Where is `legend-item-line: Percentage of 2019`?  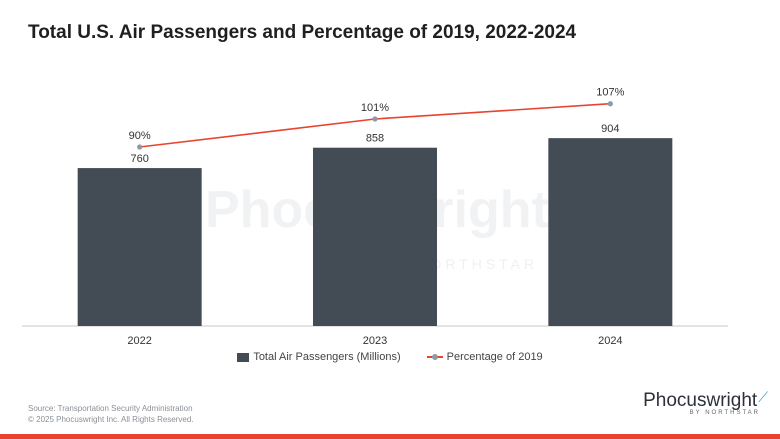
legend-item-line: Percentage of 2019 is located at coordinates (484, 357).